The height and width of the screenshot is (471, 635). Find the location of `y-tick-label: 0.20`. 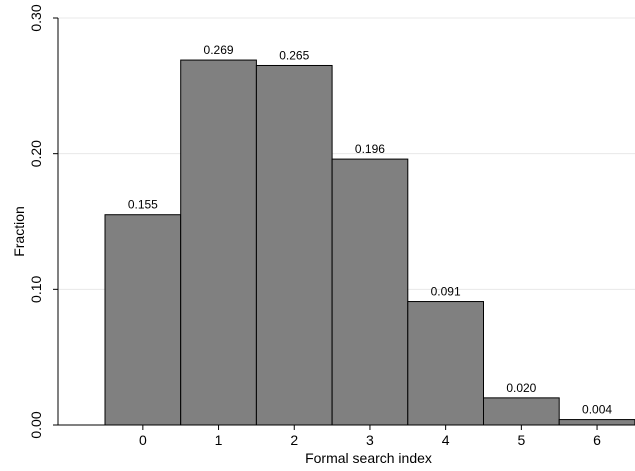

y-tick-label: 0.20 is located at coordinates (36, 153).